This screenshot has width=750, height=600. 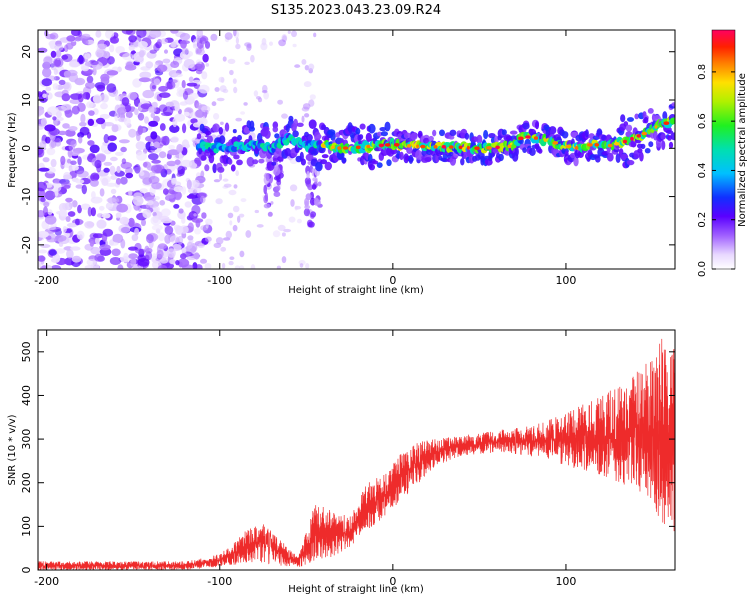 I want to click on colorbar-tick-label: 0.2, so click(x=702, y=220).